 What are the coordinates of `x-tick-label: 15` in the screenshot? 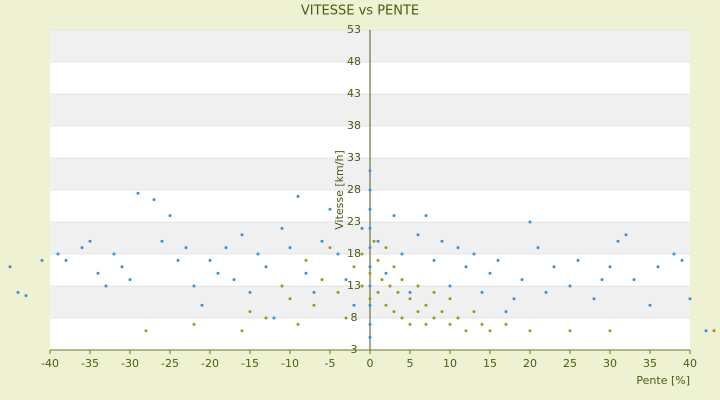 It's located at (490, 363).